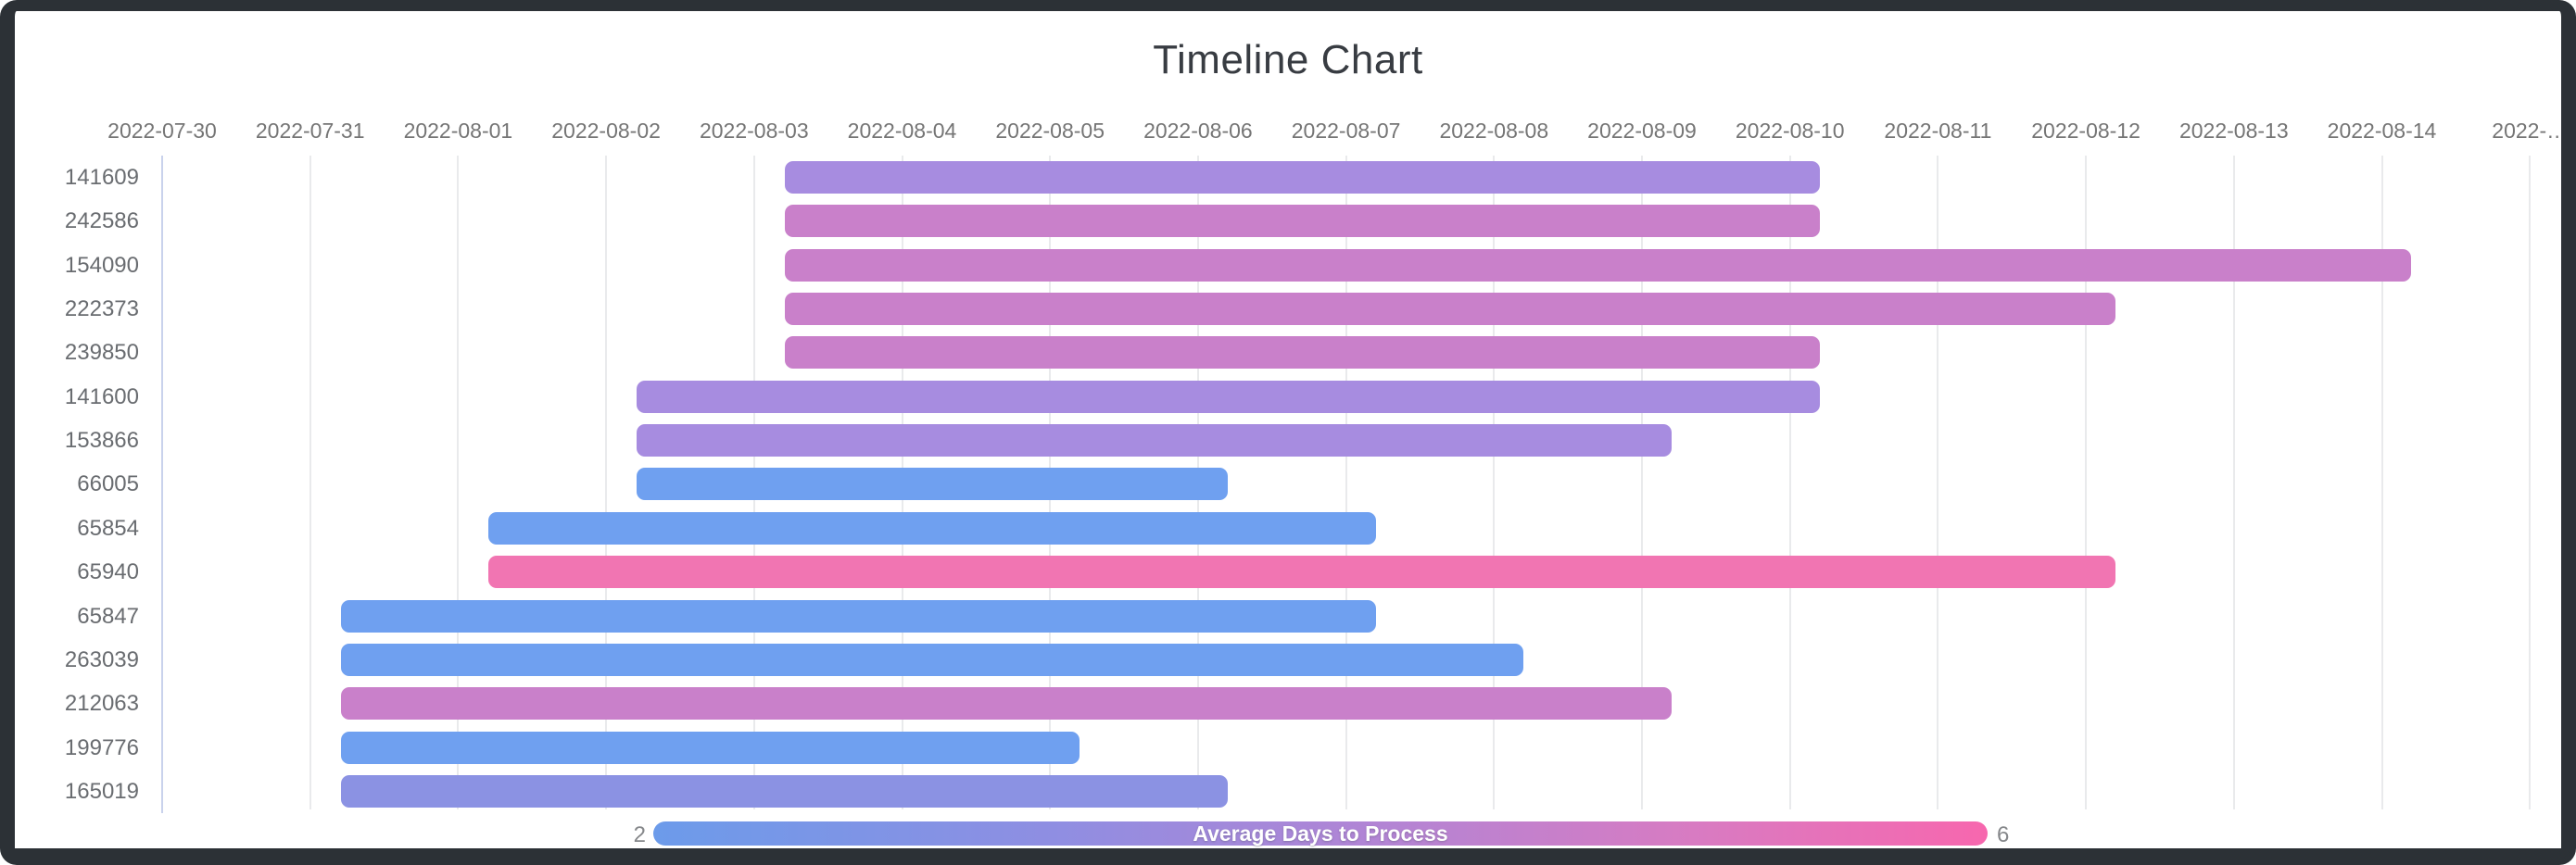 This screenshot has height=865, width=2576. Describe the element at coordinates (2234, 131) in the screenshot. I see `x-axis-tick-label: 2022-08-13` at that location.